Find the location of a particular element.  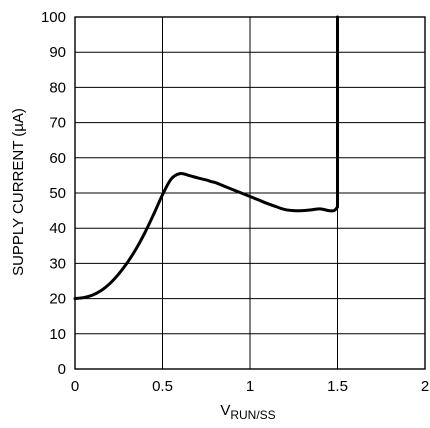

x-axis-label-main: V is located at coordinates (225, 410).